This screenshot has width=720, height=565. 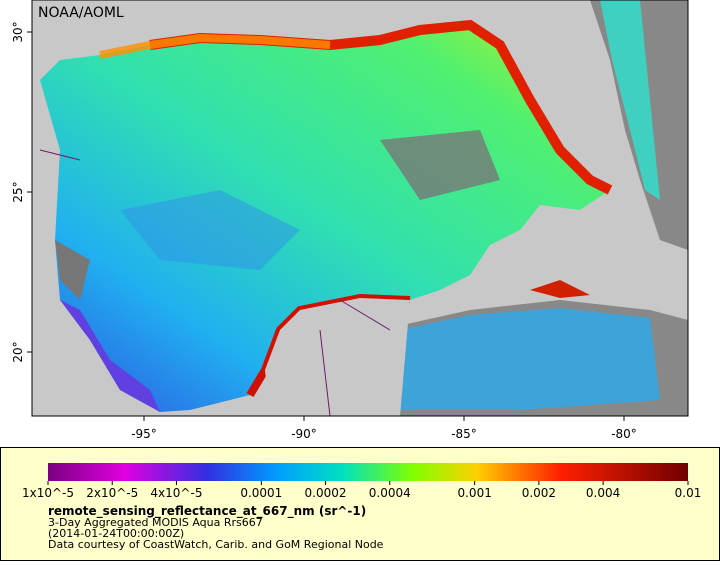 What do you see at coordinates (337, 357) in the screenshot?
I see `yucatan` at bounding box center [337, 357].